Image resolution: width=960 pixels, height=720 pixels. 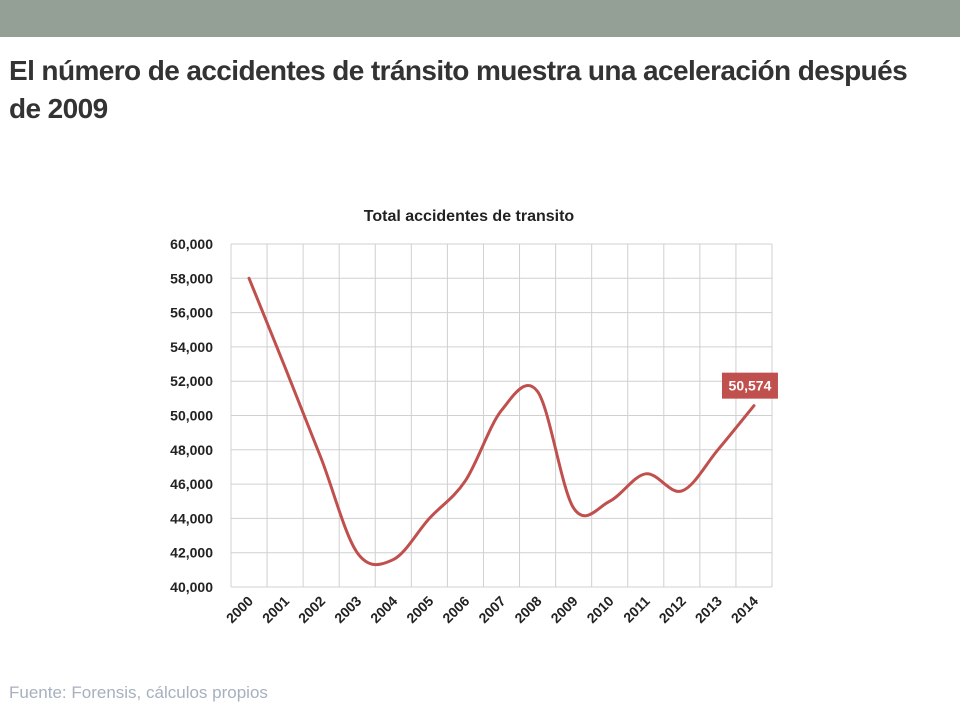 What do you see at coordinates (599, 609) in the screenshot?
I see `x-tick-label: 2010` at bounding box center [599, 609].